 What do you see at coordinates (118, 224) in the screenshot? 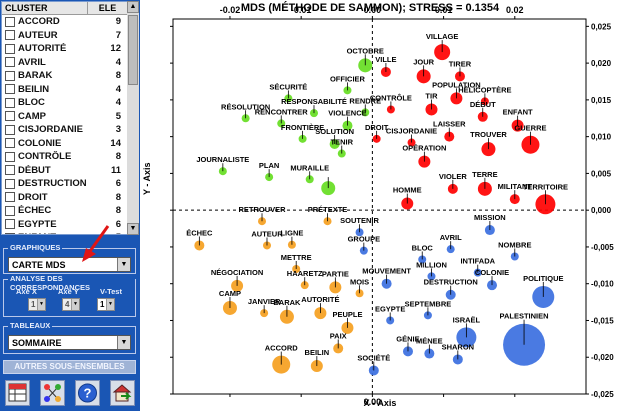
I see `cluster-count: 6` at bounding box center [118, 224].